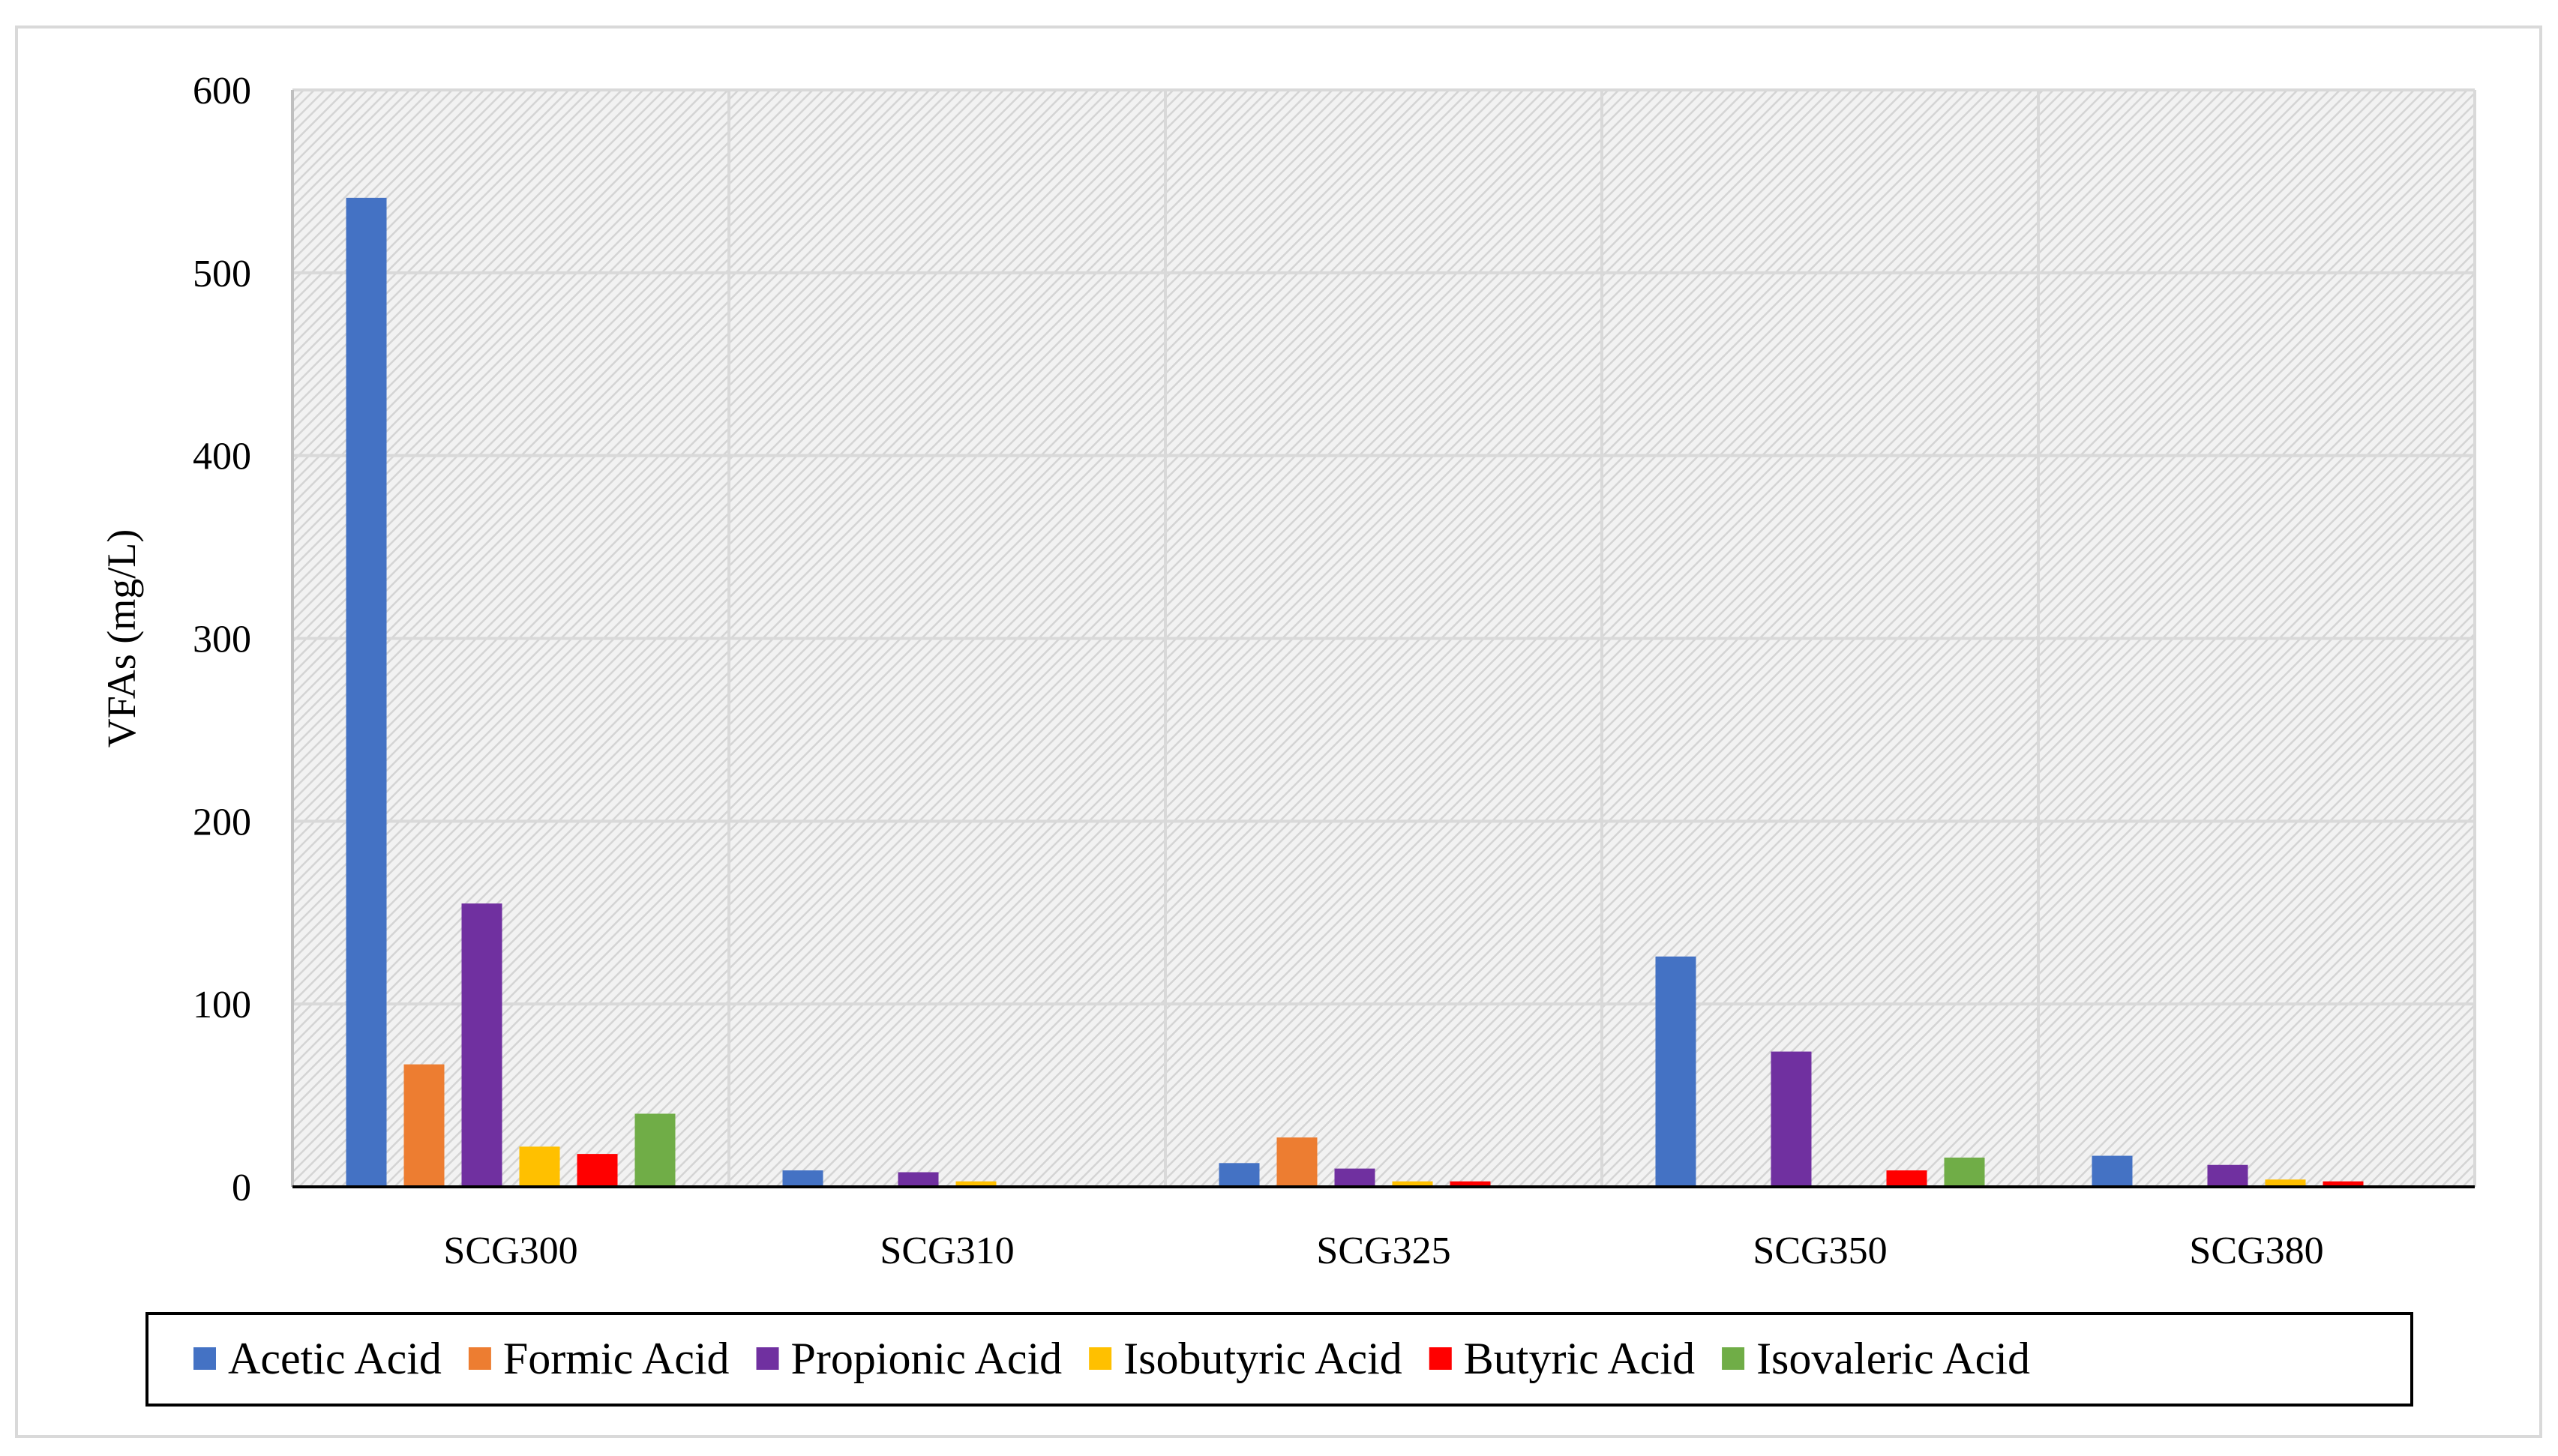 The width and height of the screenshot is (2558, 1456). I want to click on legend-swatch-propionic-acid, so click(768, 1358).